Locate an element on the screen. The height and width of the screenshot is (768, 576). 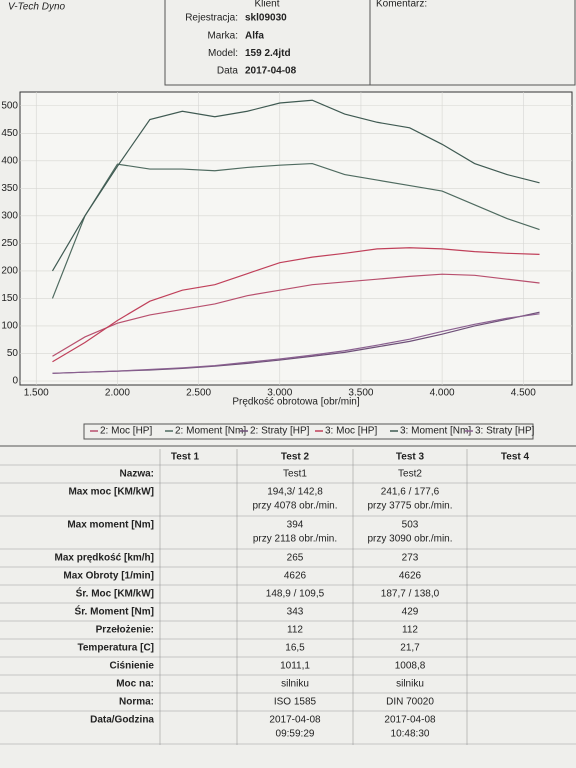
cell: 187,7 / 138,0 is located at coordinates (410, 594).